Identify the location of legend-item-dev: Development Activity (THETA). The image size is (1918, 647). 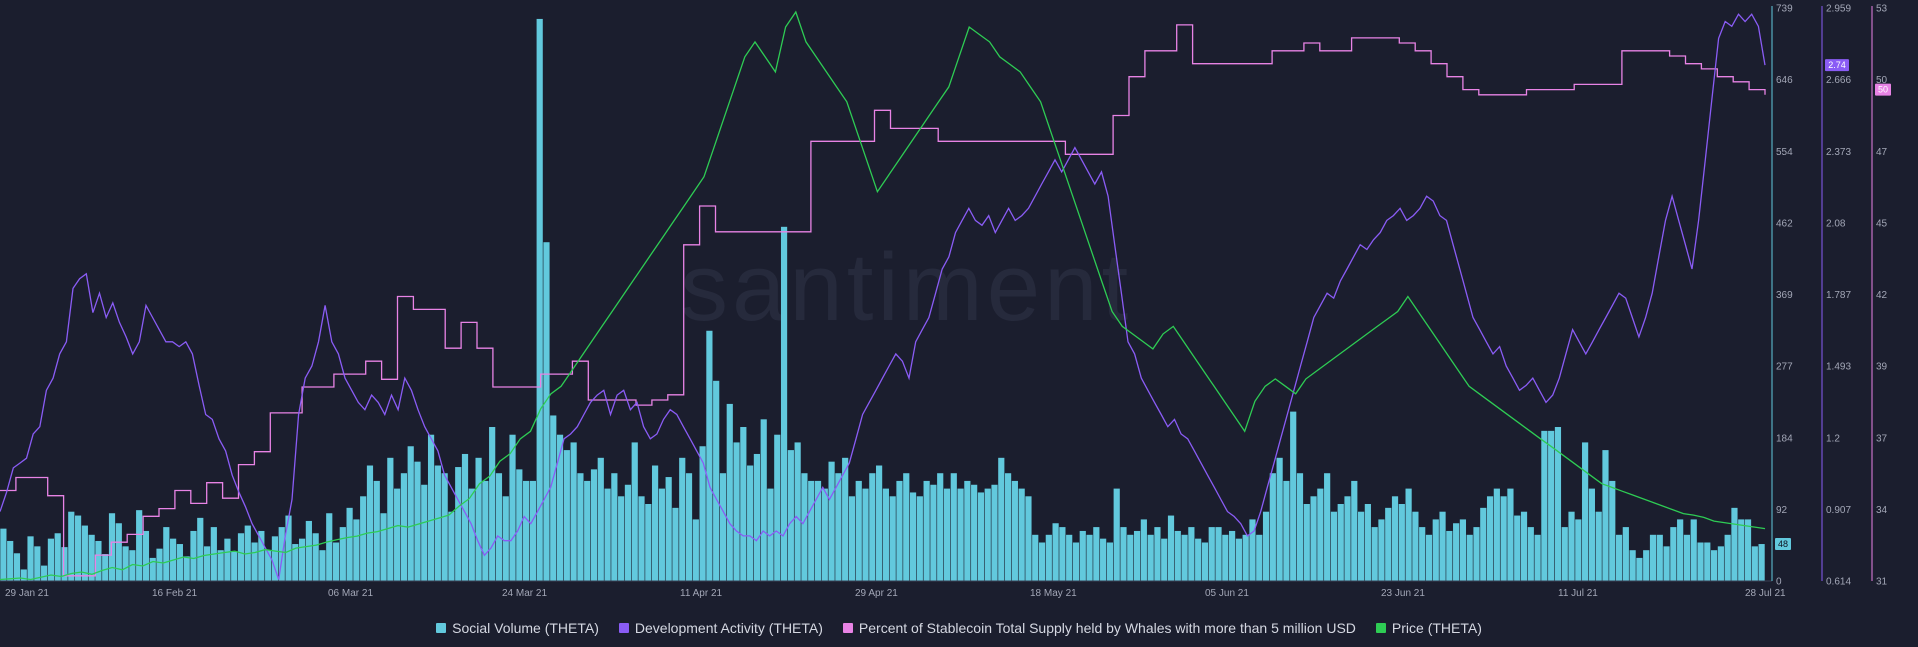
(720, 628).